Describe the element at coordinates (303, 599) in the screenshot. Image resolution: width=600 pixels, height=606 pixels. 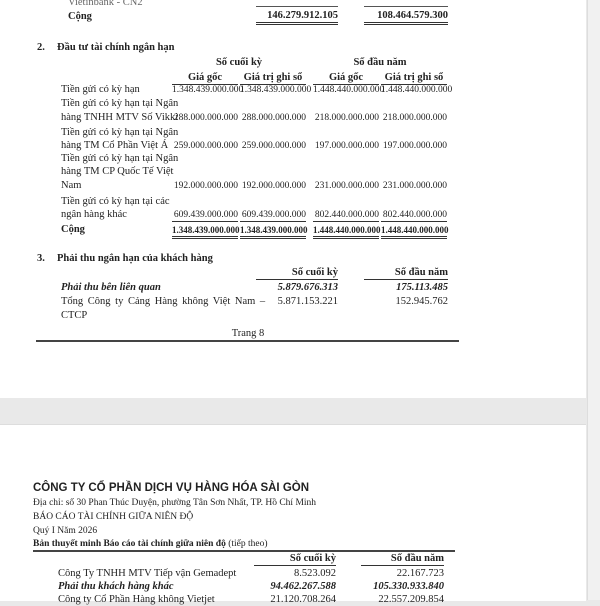
I see `cell: 21.120.708.264` at that location.